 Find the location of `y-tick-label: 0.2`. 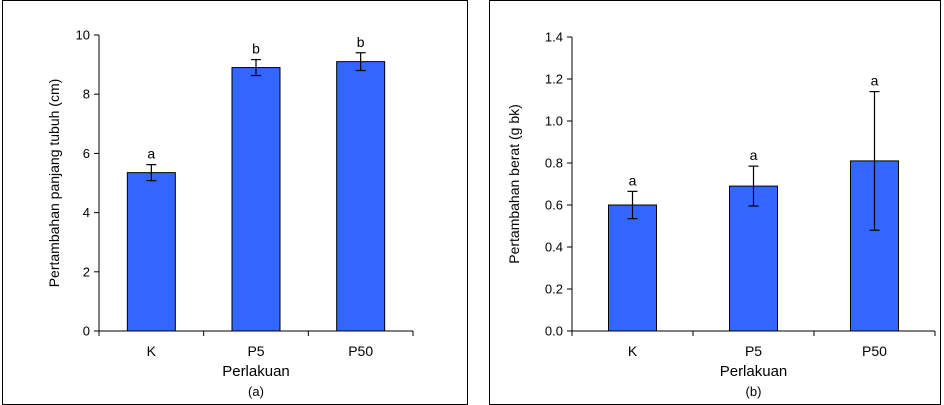

y-tick-label: 0.2 is located at coordinates (554, 289).